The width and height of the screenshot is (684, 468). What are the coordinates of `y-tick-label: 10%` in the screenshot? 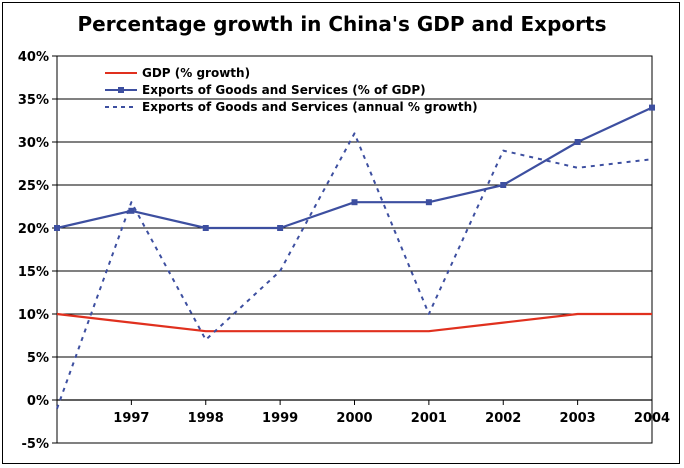 It's located at (33, 315).